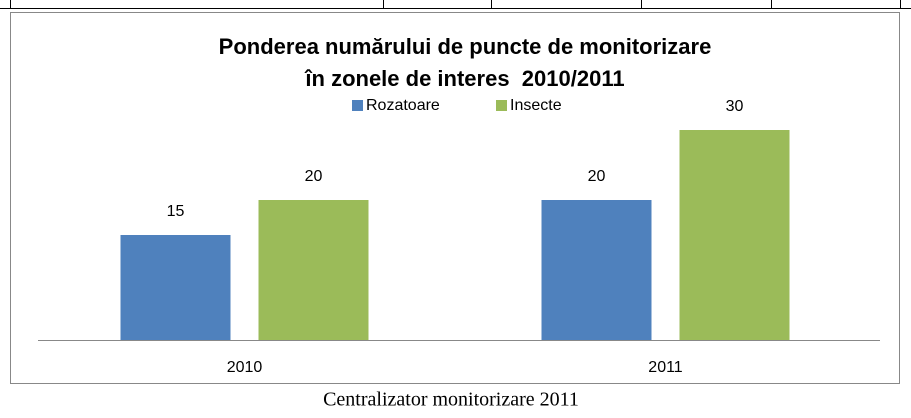 The width and height of the screenshot is (911, 418). What do you see at coordinates (451, 400) in the screenshot?
I see `caption: Centralizator monitorizare 2011` at bounding box center [451, 400].